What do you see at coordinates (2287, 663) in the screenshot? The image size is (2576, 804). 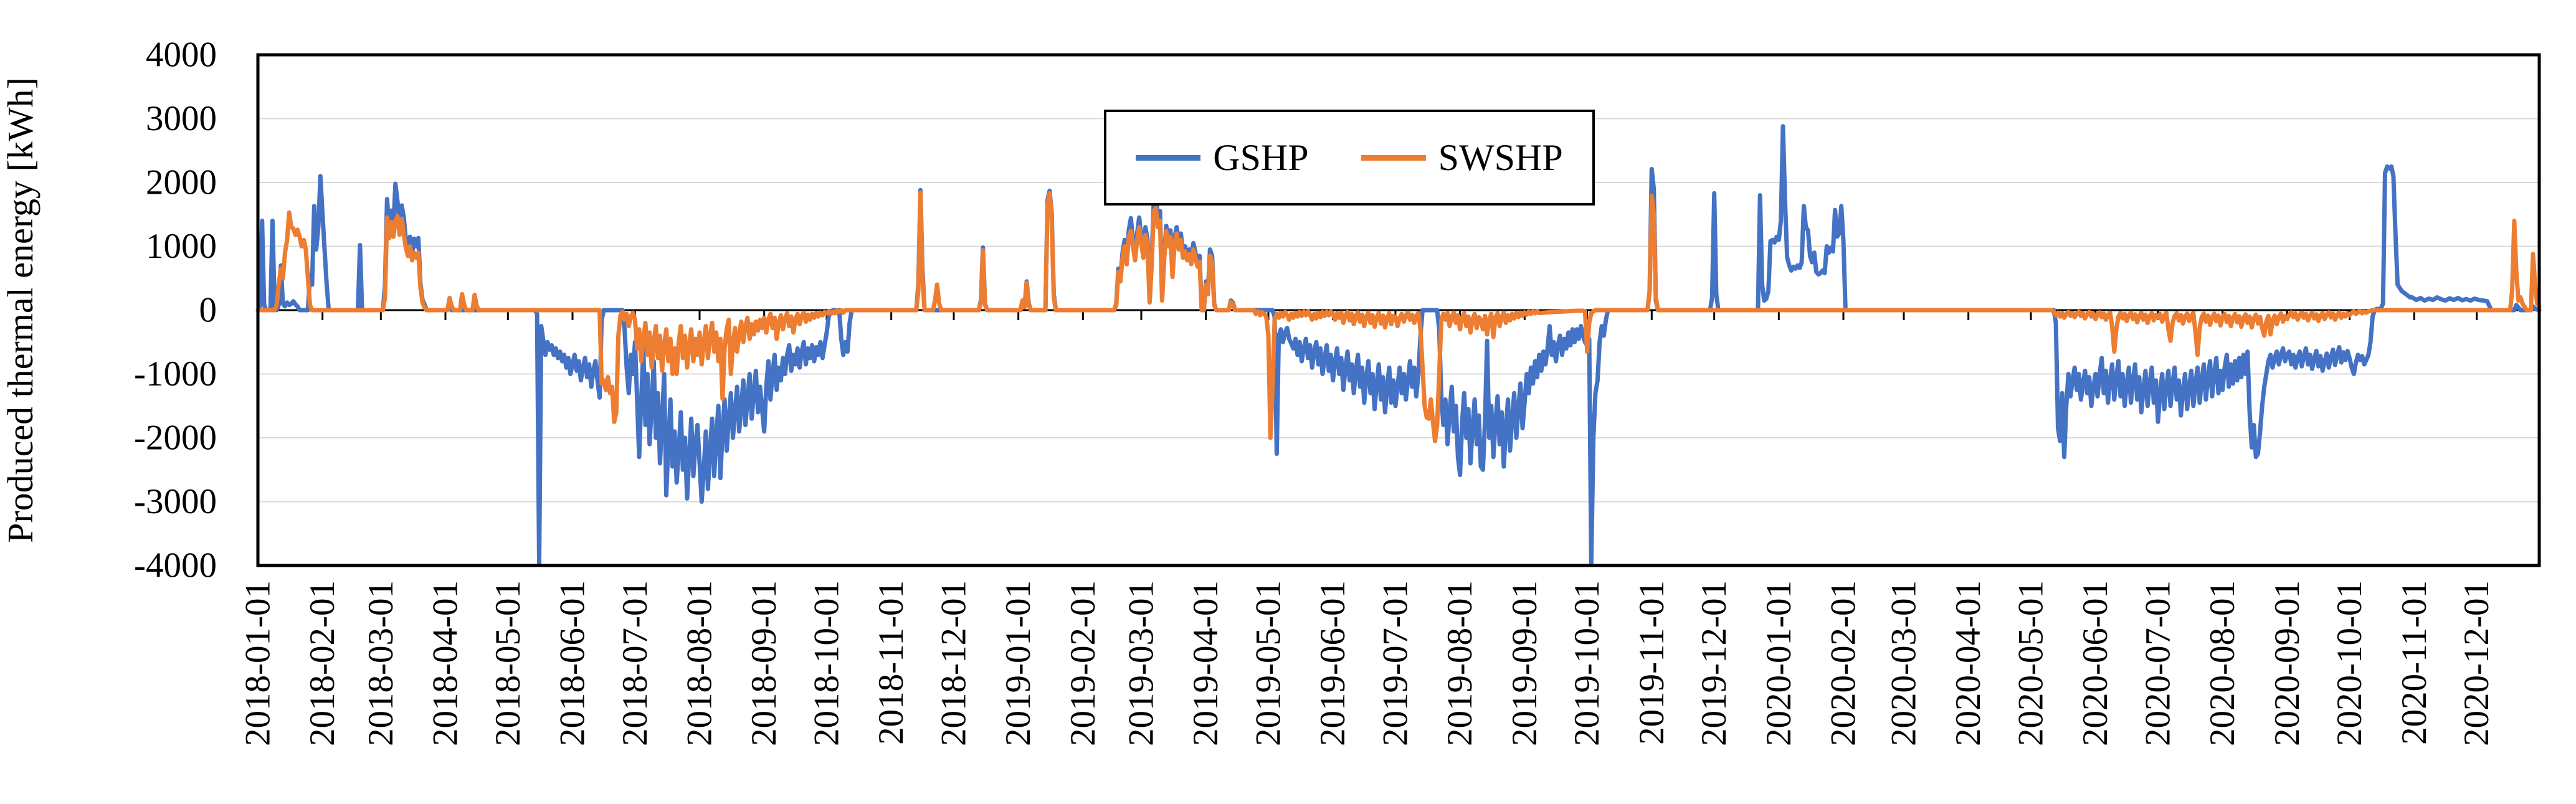 I see `x-axis-tick-label: 2020-09-01` at bounding box center [2287, 663].